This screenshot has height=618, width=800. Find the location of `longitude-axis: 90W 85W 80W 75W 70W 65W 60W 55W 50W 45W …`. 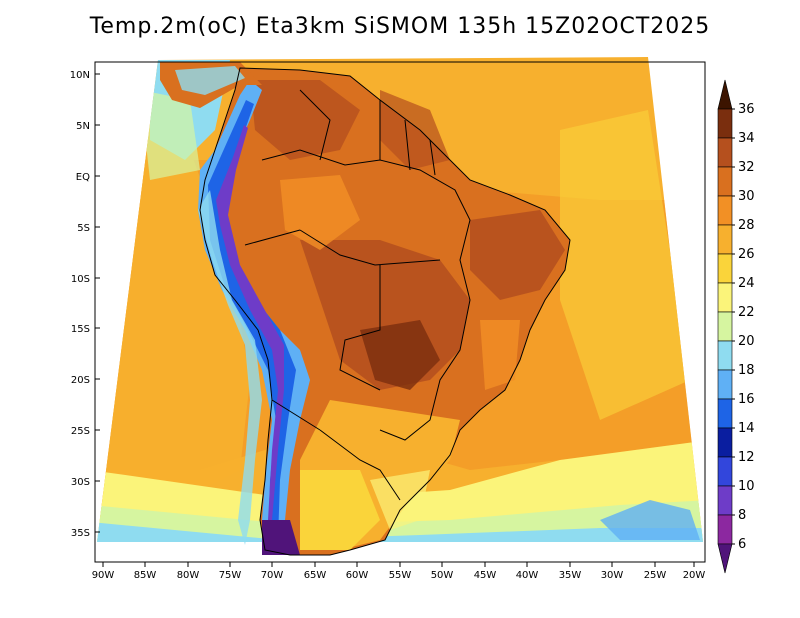

longitude-axis: 90W 85W 80W 75W 70W 65W 60W 55W 50W 45W … is located at coordinates (399, 571).